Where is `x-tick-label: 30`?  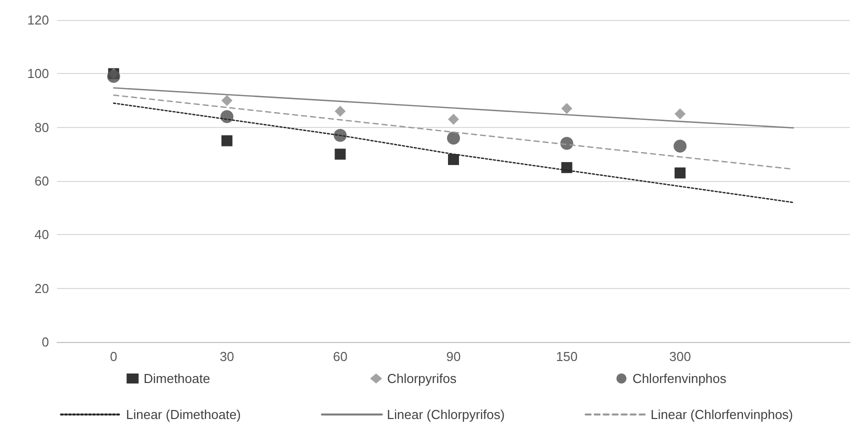
x-tick-label: 30 is located at coordinates (227, 356).